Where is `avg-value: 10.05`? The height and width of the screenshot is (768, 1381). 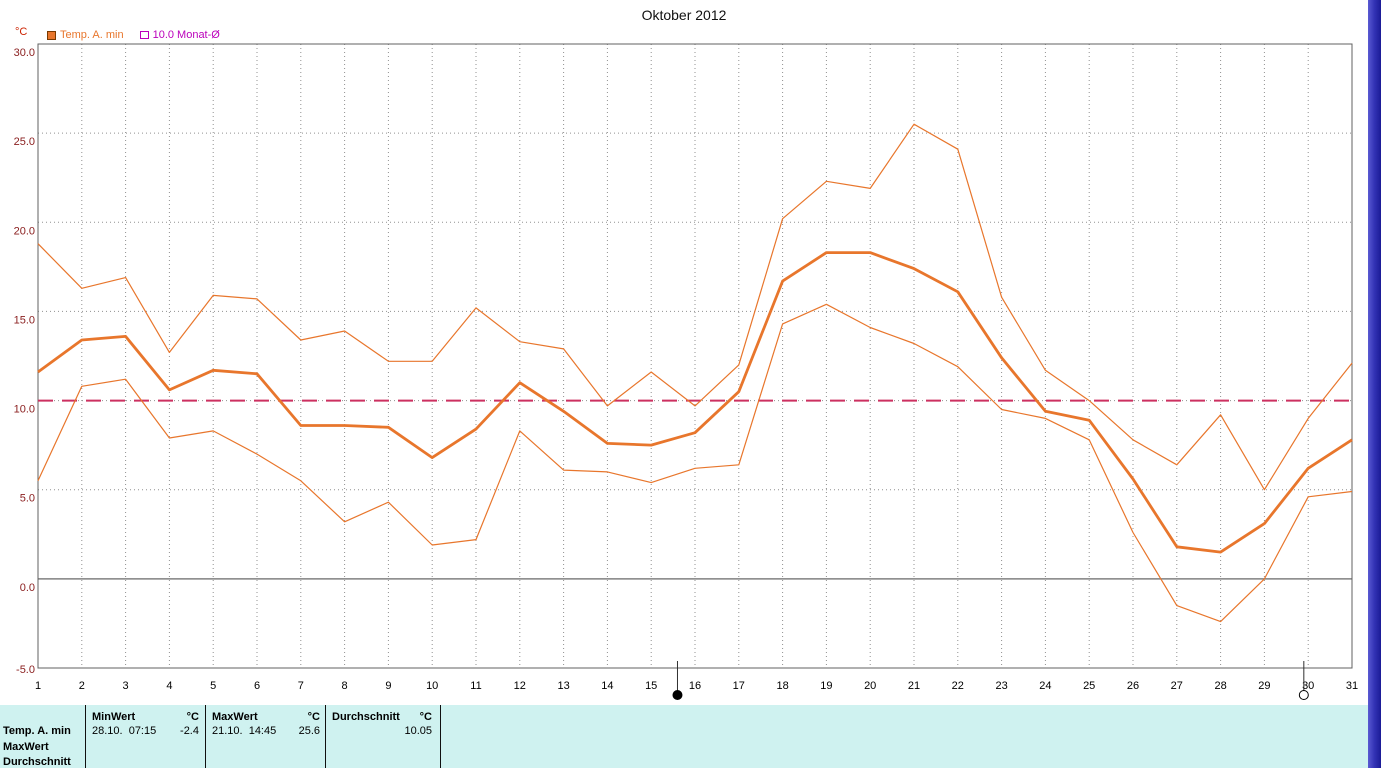 avg-value: 10.05 is located at coordinates (418, 731).